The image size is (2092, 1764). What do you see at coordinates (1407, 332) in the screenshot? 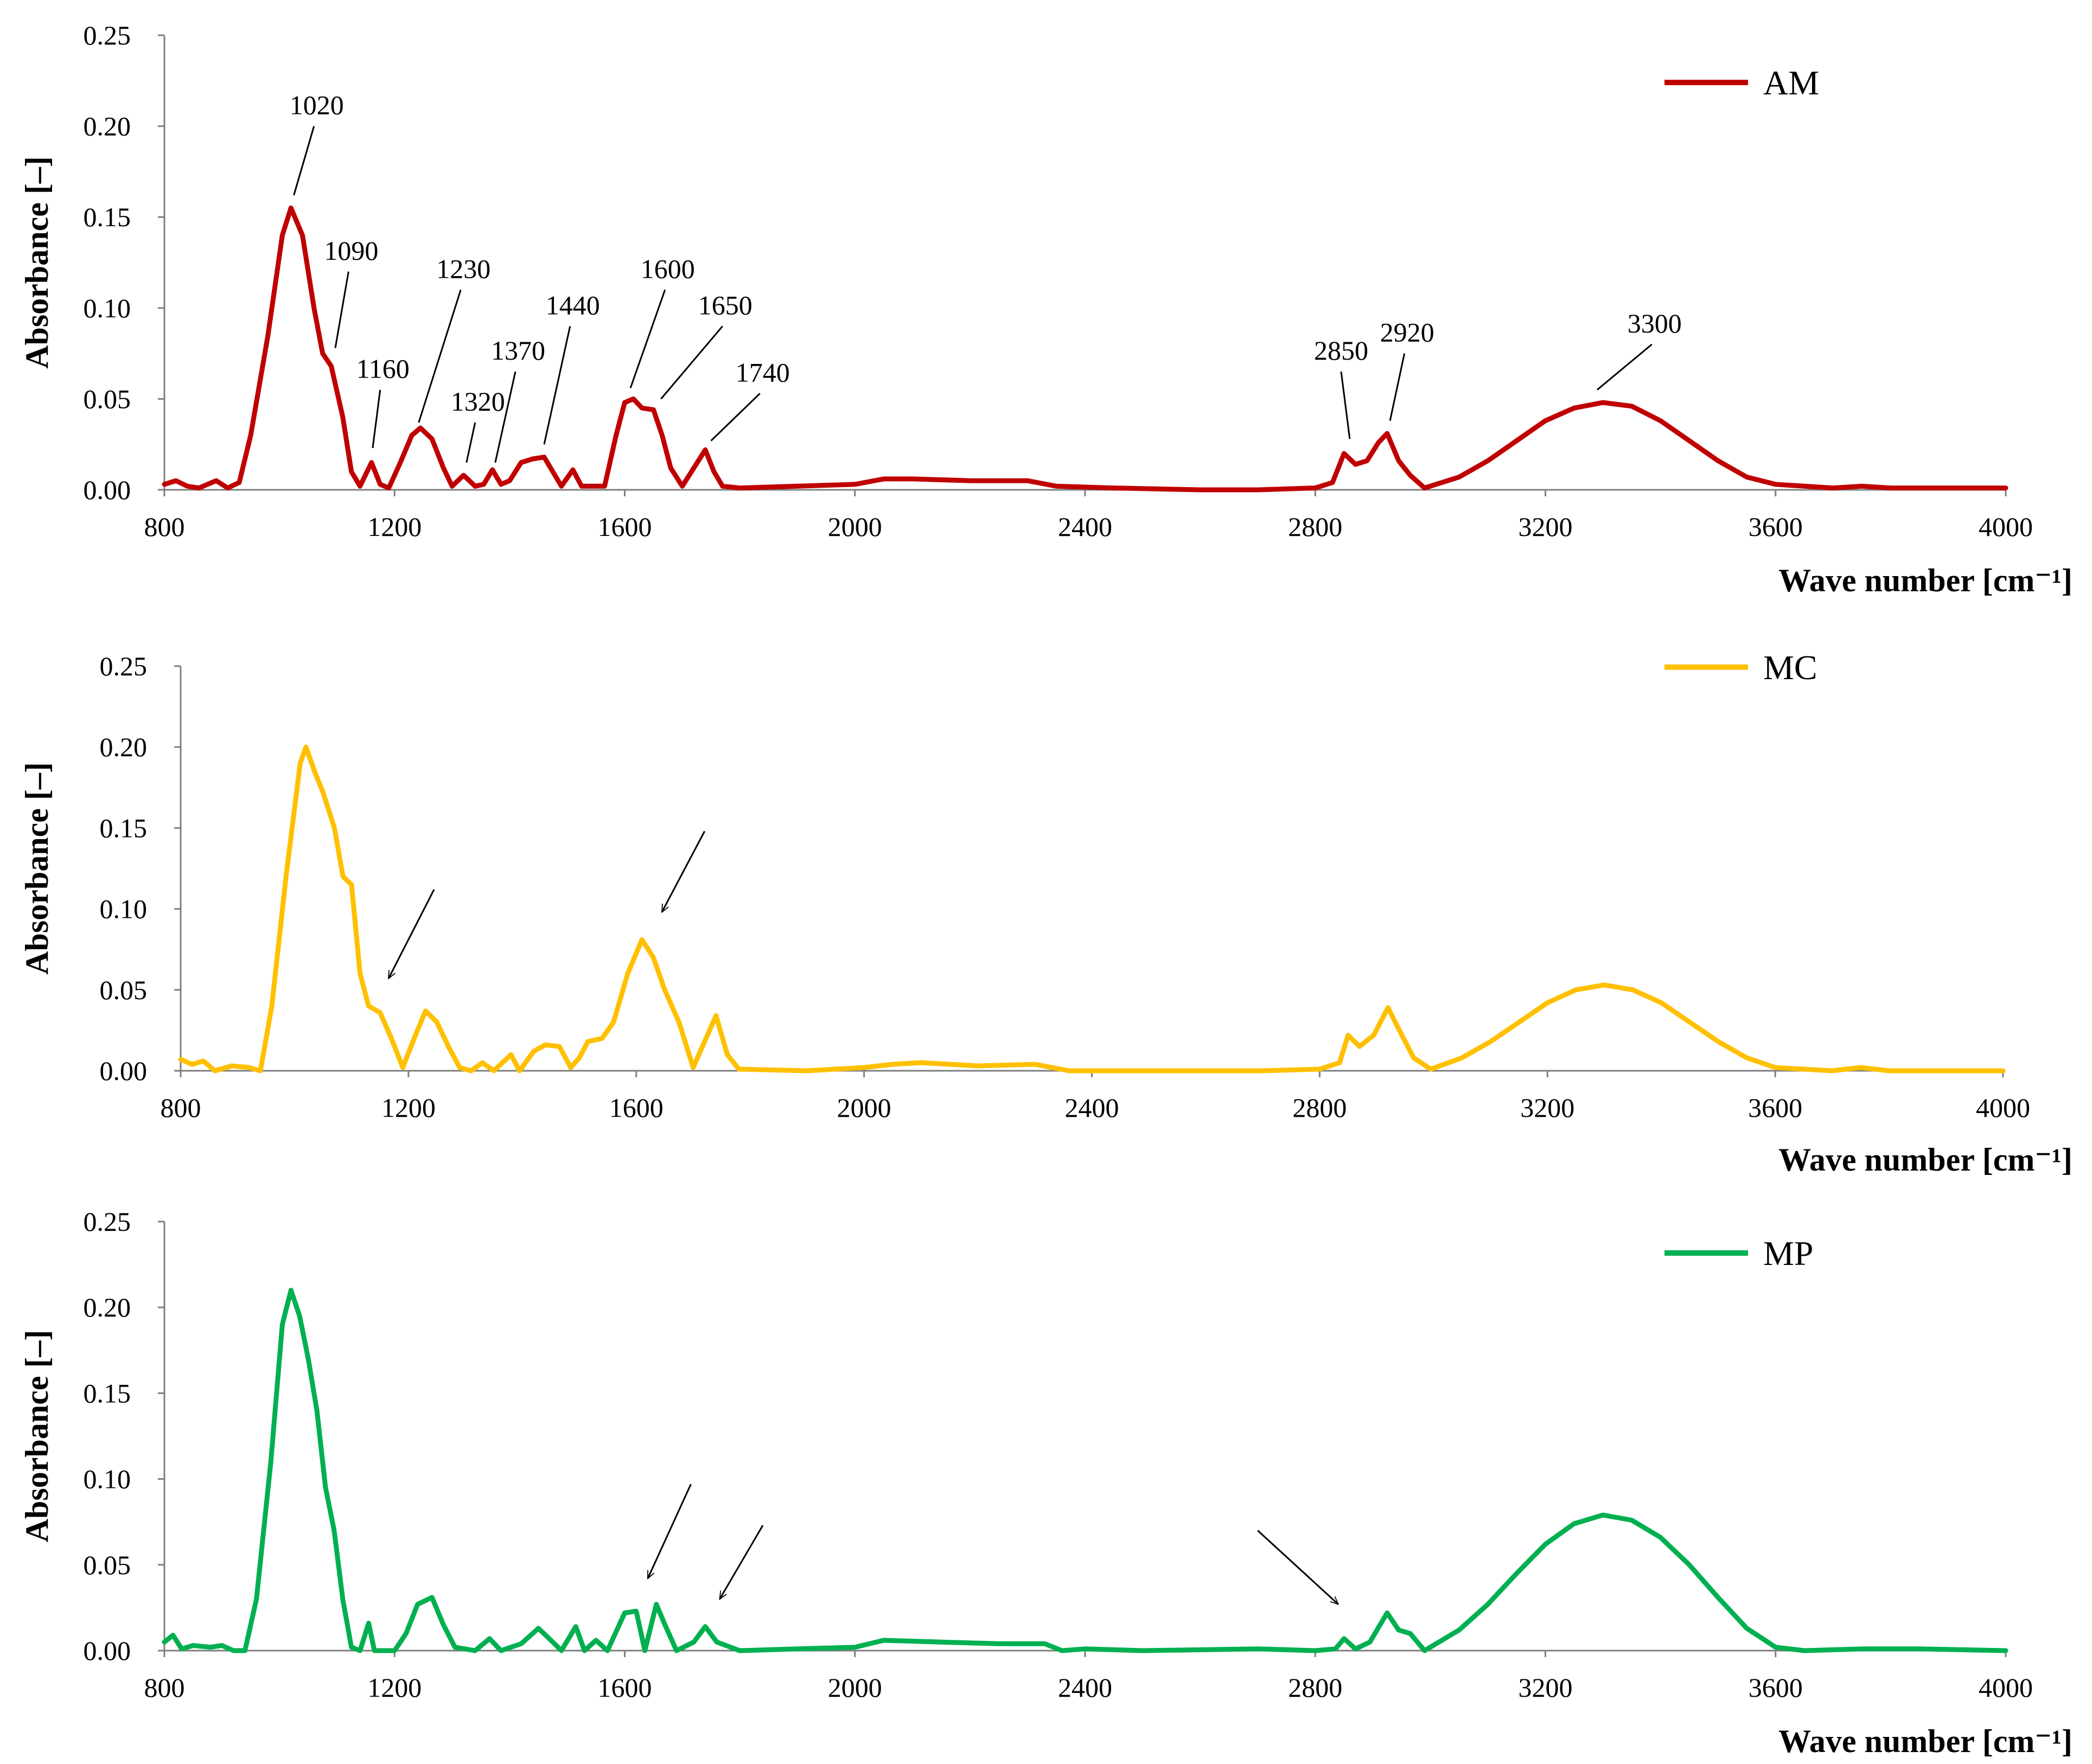
I see `peak-label: 2920` at bounding box center [1407, 332].